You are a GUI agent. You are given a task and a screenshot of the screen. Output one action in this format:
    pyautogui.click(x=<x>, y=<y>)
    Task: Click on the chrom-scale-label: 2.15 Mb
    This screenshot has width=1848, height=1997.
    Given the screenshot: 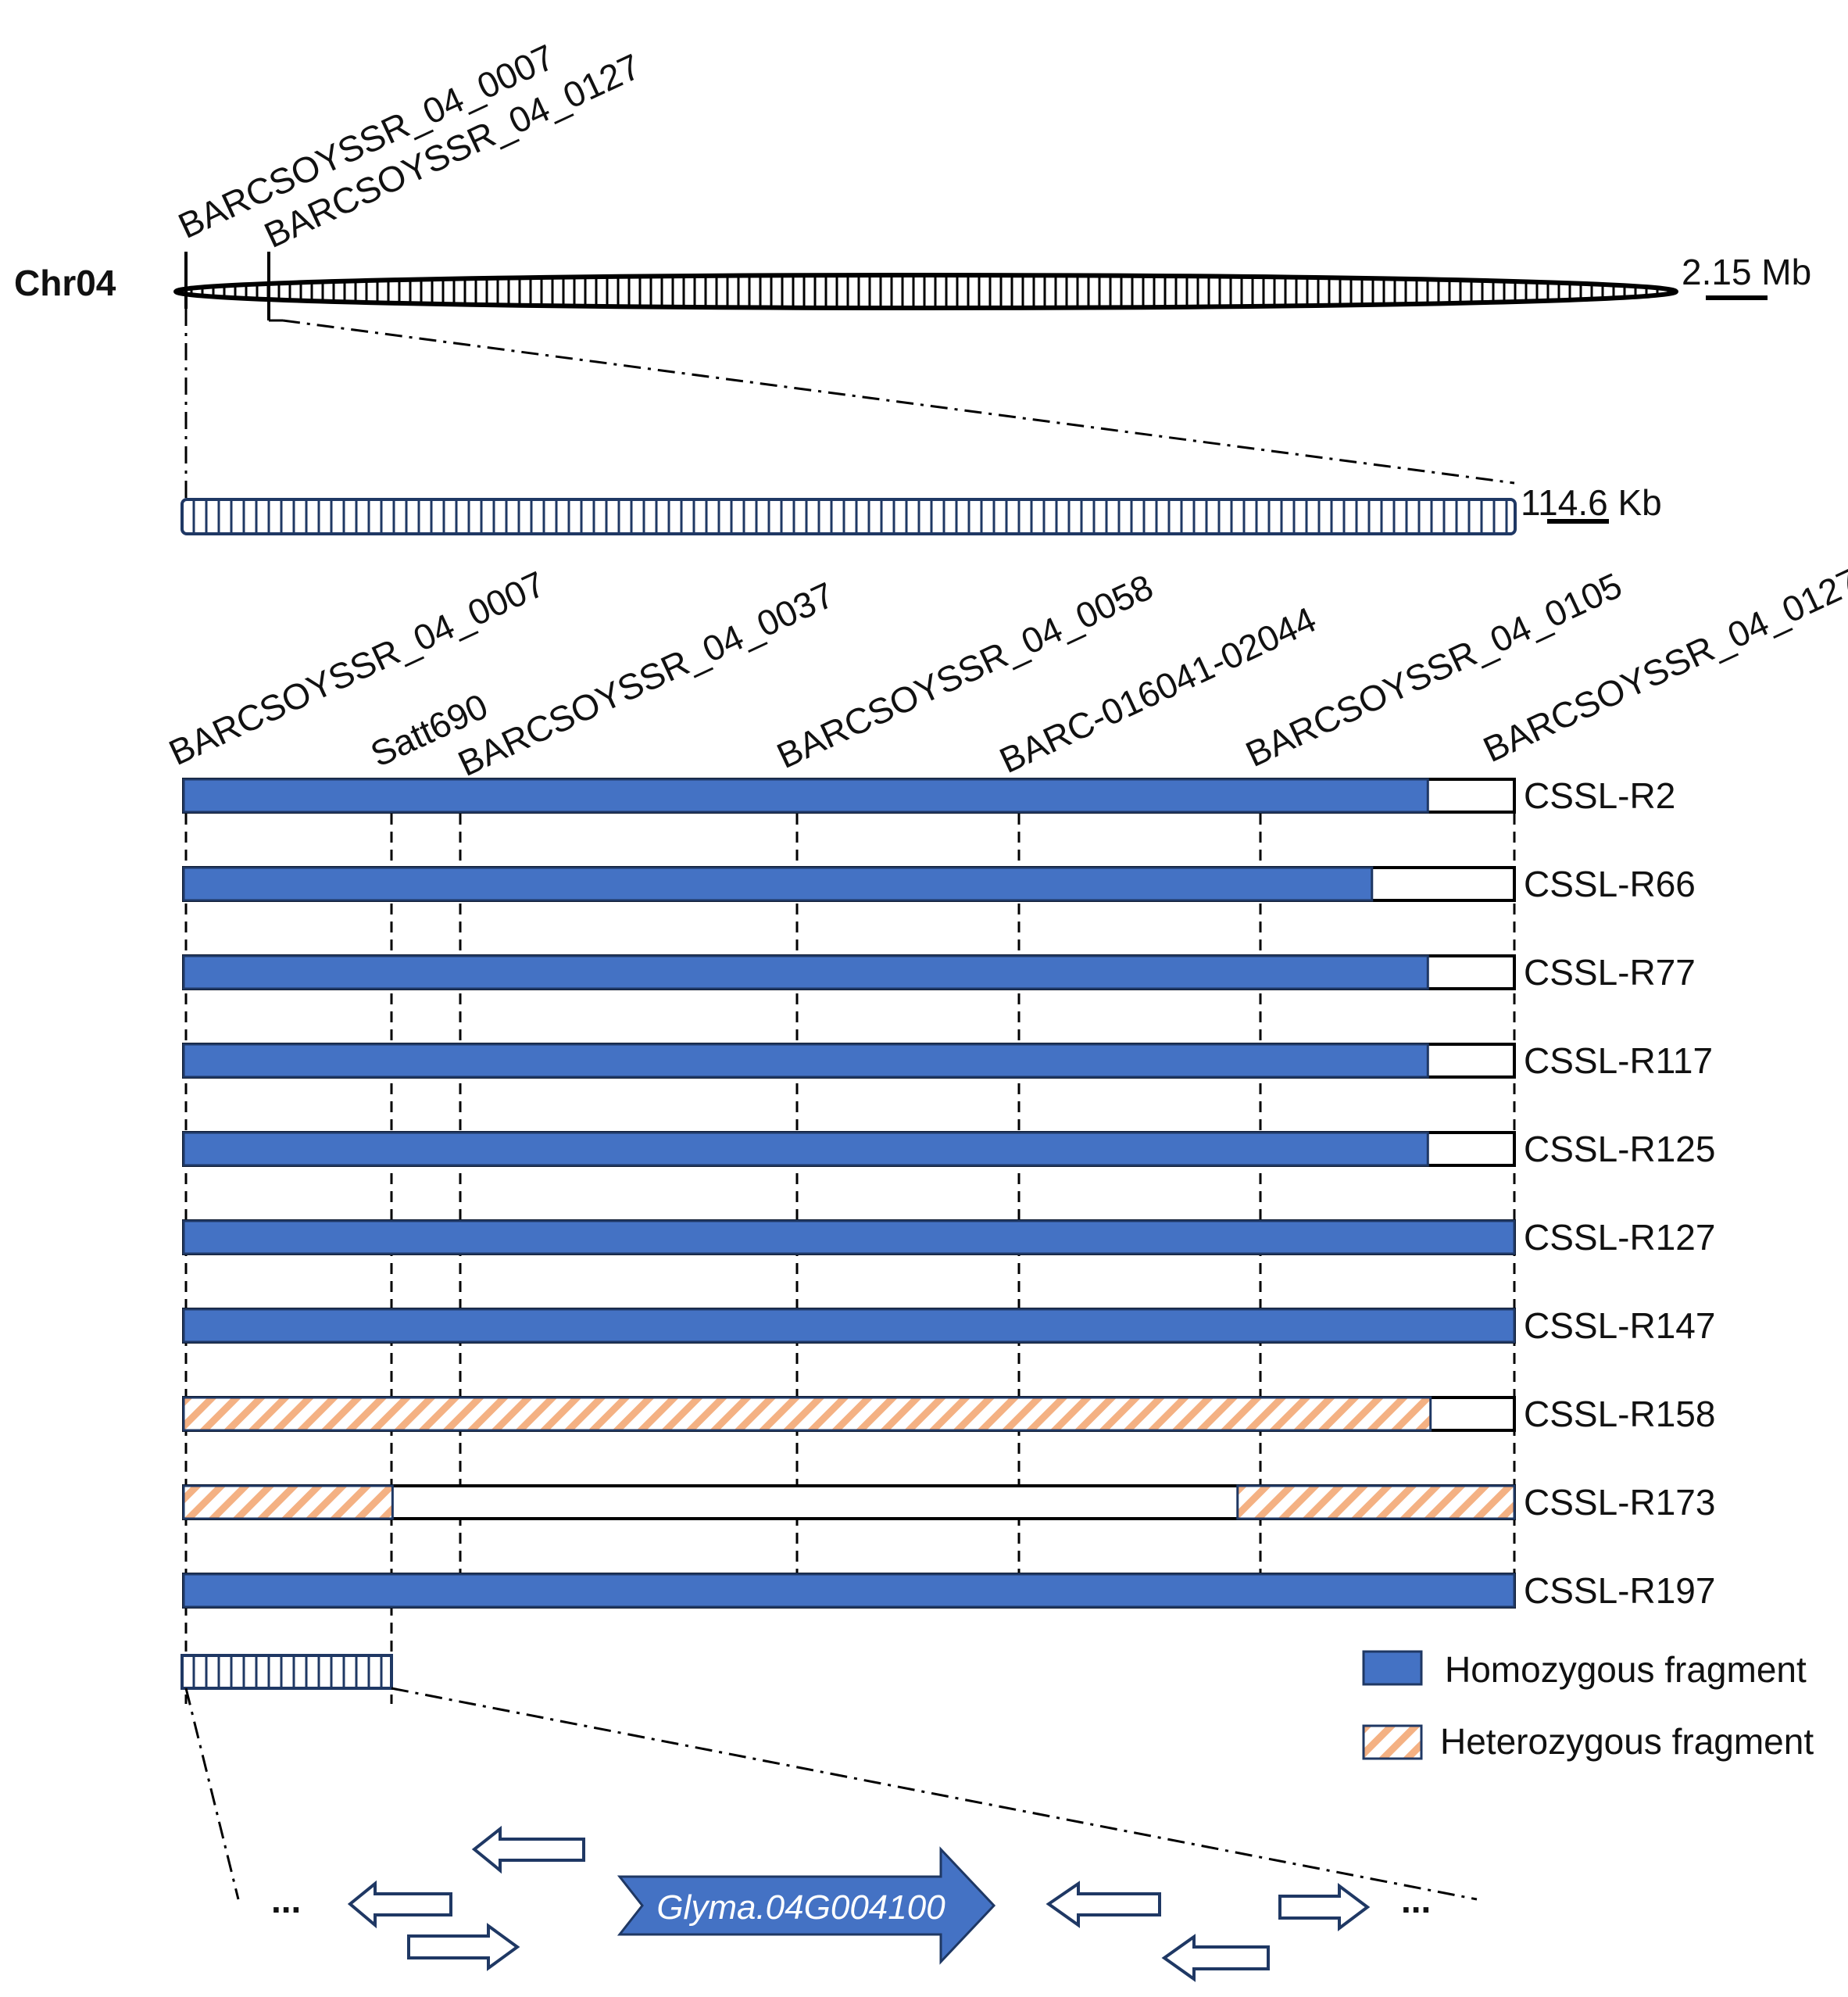 What is the action you would take?
    pyautogui.click(x=1746, y=272)
    